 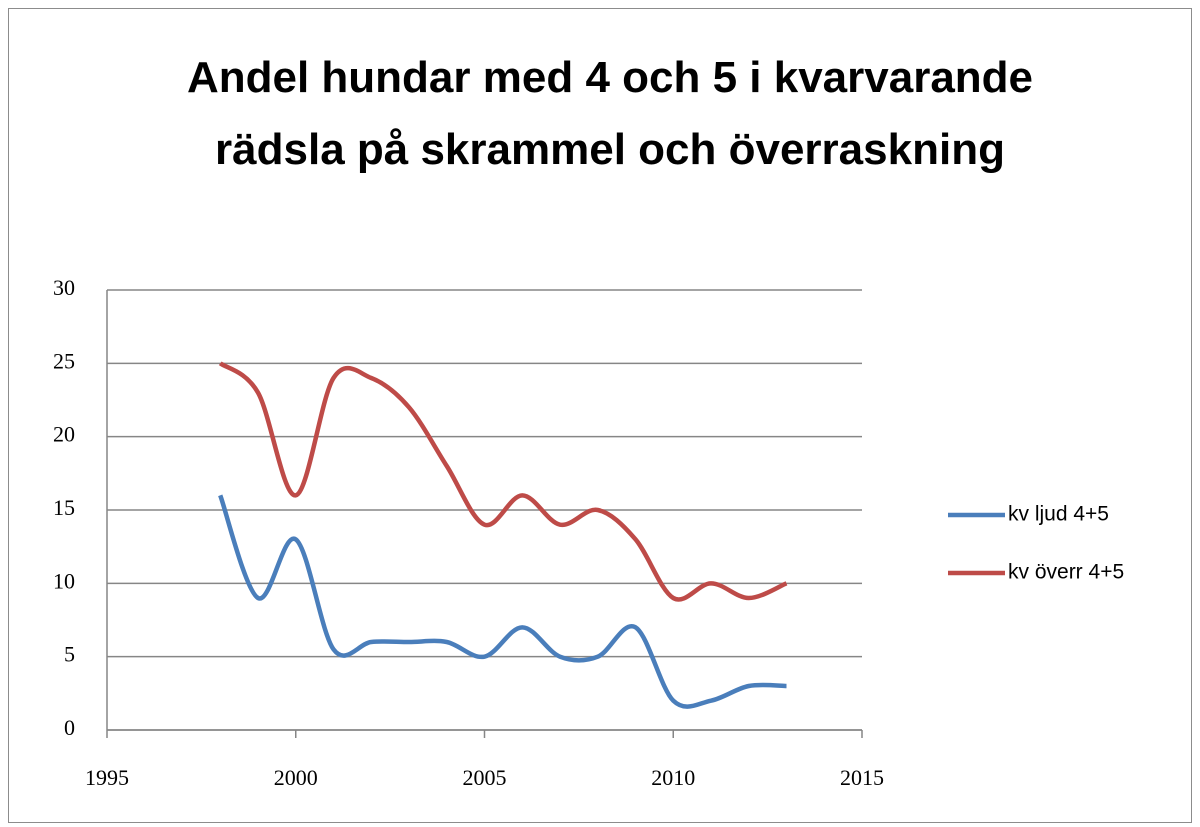 What do you see at coordinates (69, 654) in the screenshot?
I see `y-tick-label: 5` at bounding box center [69, 654].